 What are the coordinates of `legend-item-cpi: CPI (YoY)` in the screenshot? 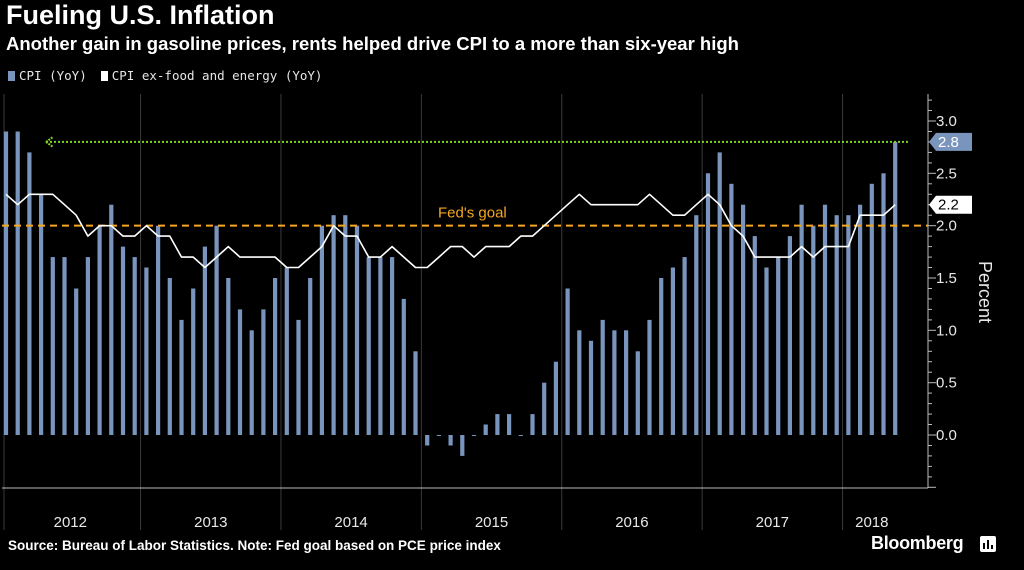 It's located at (47, 75).